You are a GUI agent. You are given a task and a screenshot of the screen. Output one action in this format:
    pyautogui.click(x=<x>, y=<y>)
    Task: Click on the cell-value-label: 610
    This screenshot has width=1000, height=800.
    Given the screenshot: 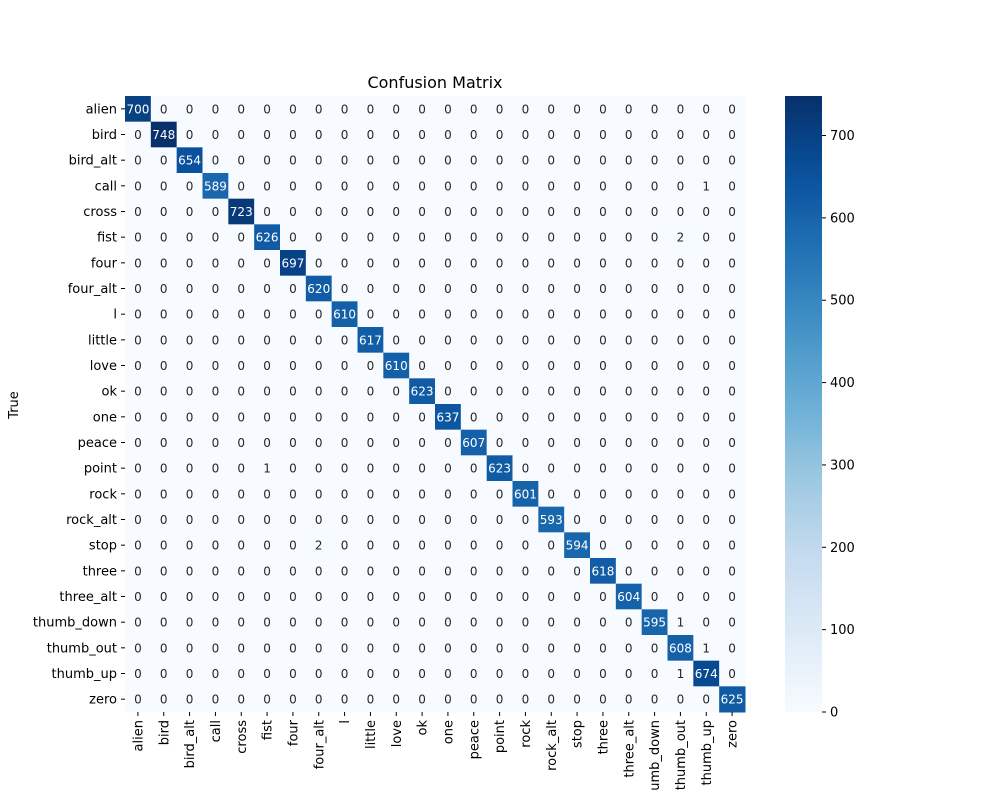 What is the action you would take?
    pyautogui.click(x=396, y=366)
    